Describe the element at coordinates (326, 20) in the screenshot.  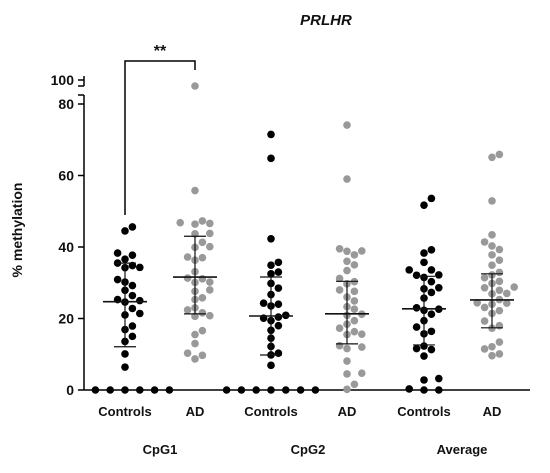
I see `chart-title: PRLHR` at that location.